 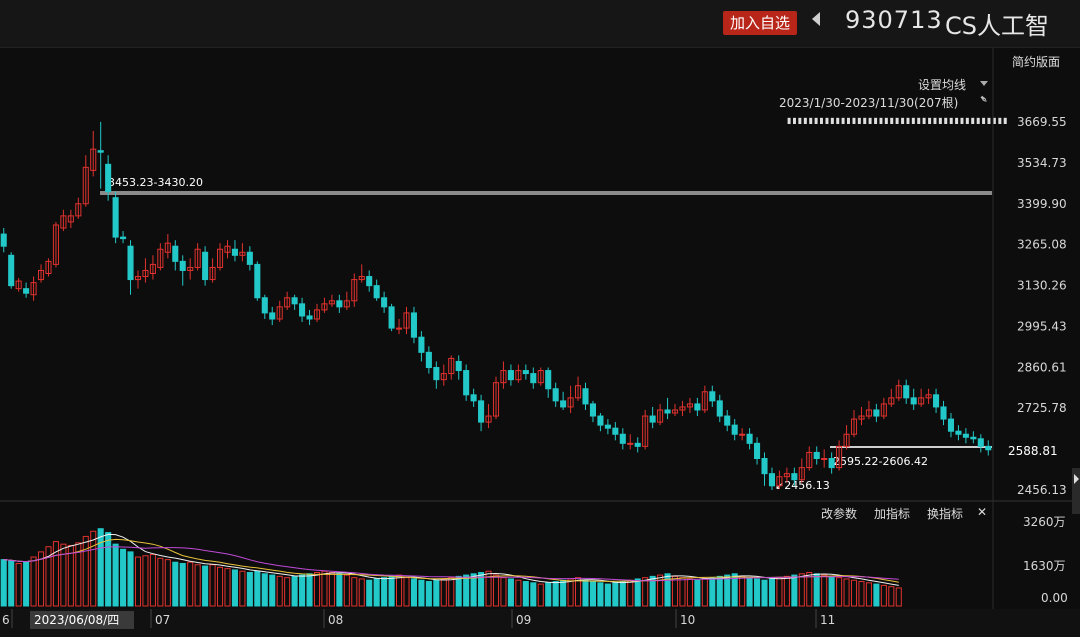 What do you see at coordinates (982, 512) in the screenshot?
I see `close-icon: ✕` at bounding box center [982, 512].